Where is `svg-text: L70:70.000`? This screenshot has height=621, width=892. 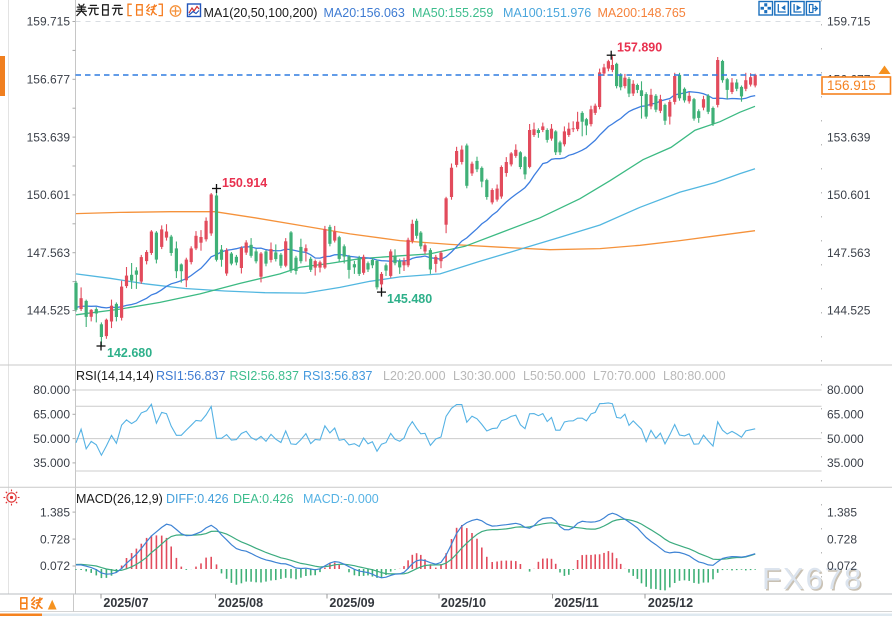 svg-text: L70:70.000 is located at coordinates (624, 376).